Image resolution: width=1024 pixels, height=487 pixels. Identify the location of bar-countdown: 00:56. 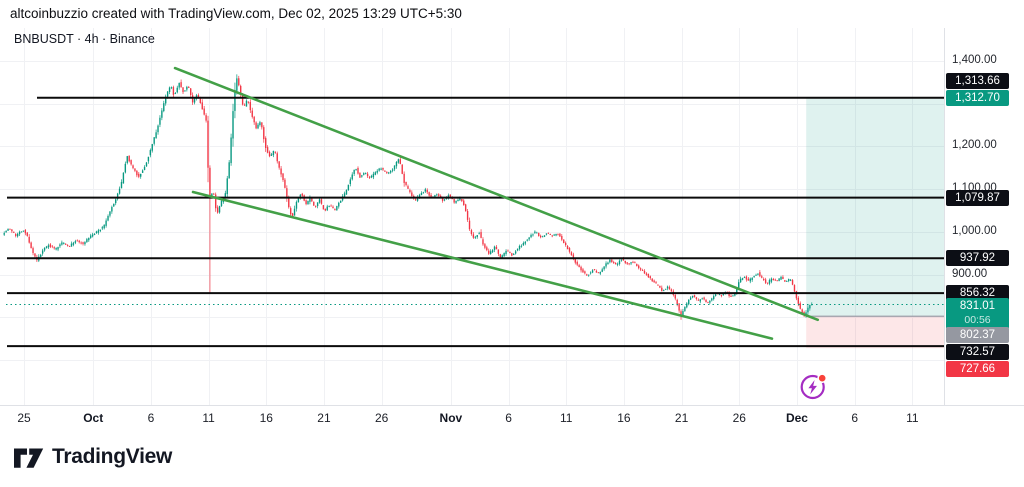
(977, 320).